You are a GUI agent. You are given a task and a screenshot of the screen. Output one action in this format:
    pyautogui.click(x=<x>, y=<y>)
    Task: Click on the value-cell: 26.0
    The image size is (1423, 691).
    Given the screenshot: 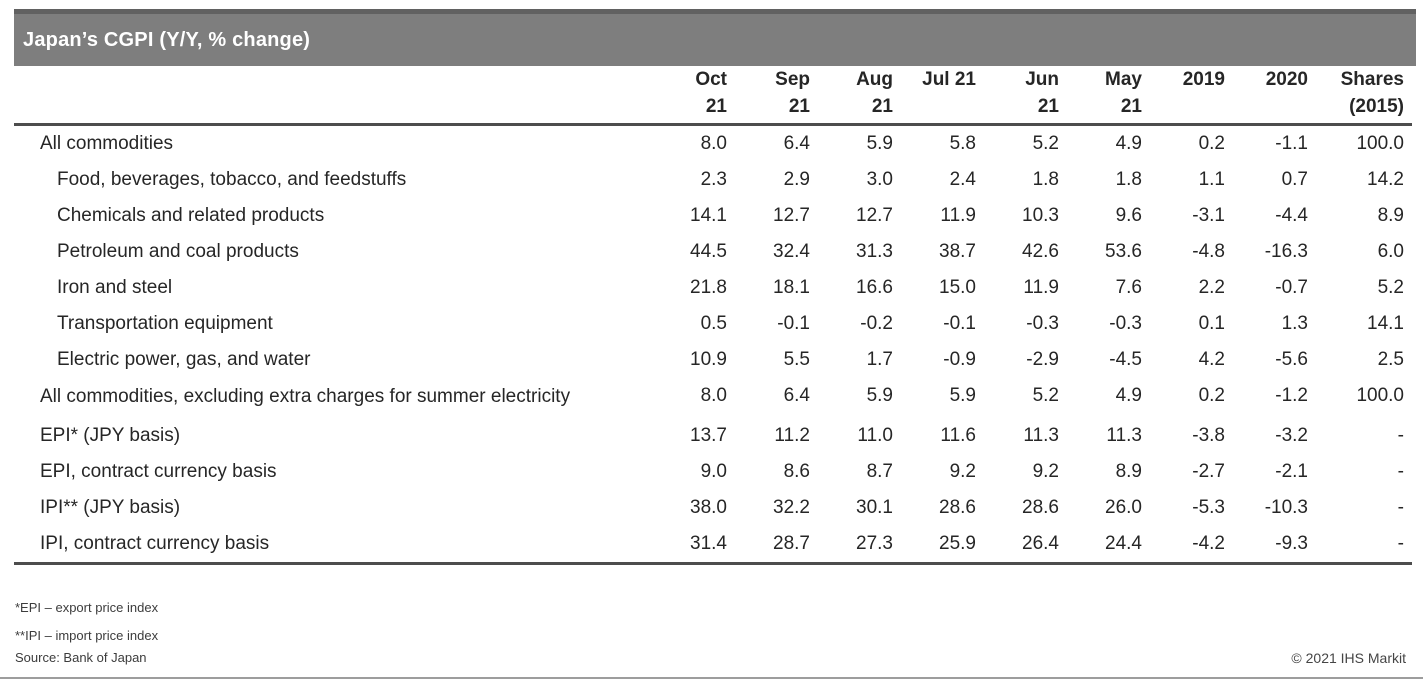 What is the action you would take?
    pyautogui.click(x=1123, y=507)
    